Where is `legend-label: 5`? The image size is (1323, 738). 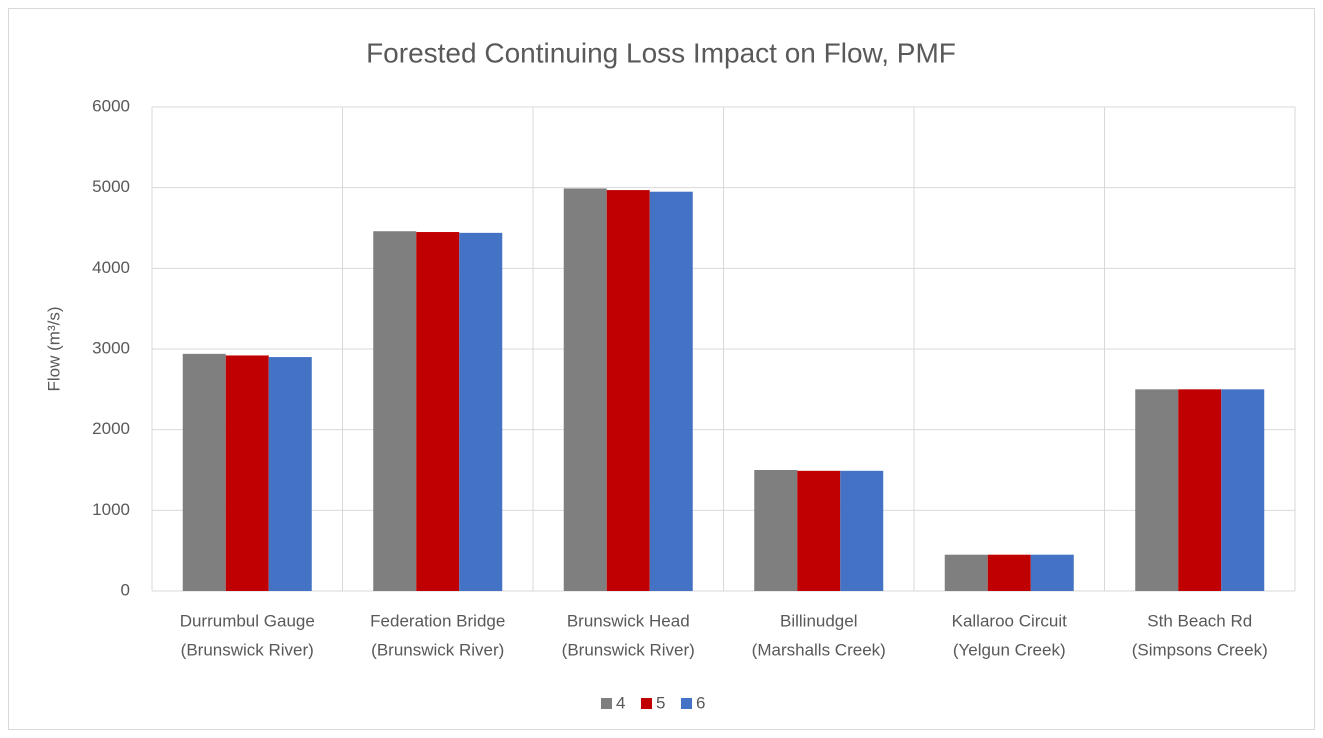
legend-label: 5 is located at coordinates (660, 702).